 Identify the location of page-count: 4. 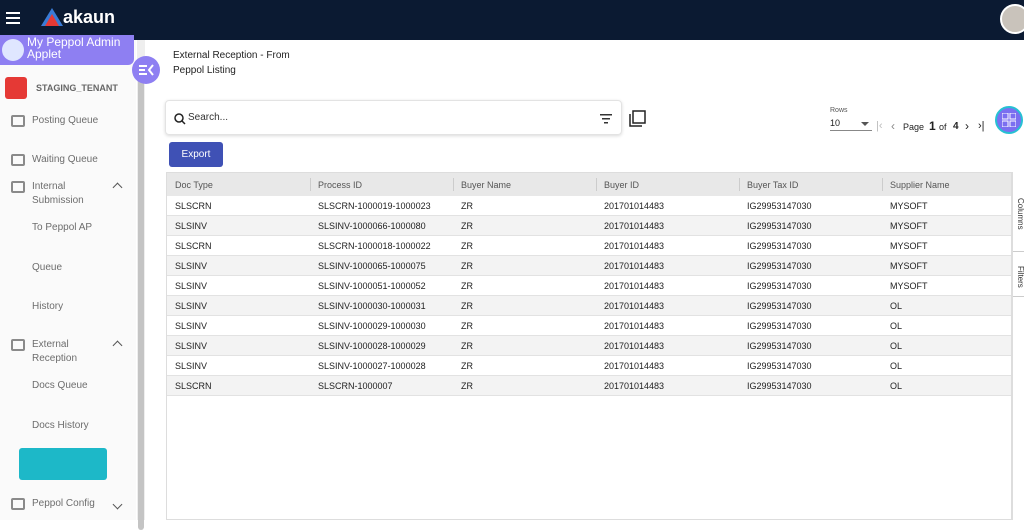
(956, 126).